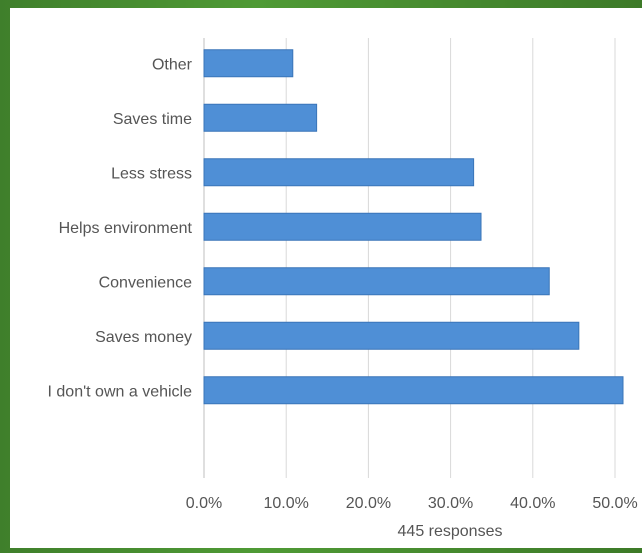 The height and width of the screenshot is (553, 642). Describe the element at coordinates (151, 173) in the screenshot. I see `category-label: Less stress` at that location.